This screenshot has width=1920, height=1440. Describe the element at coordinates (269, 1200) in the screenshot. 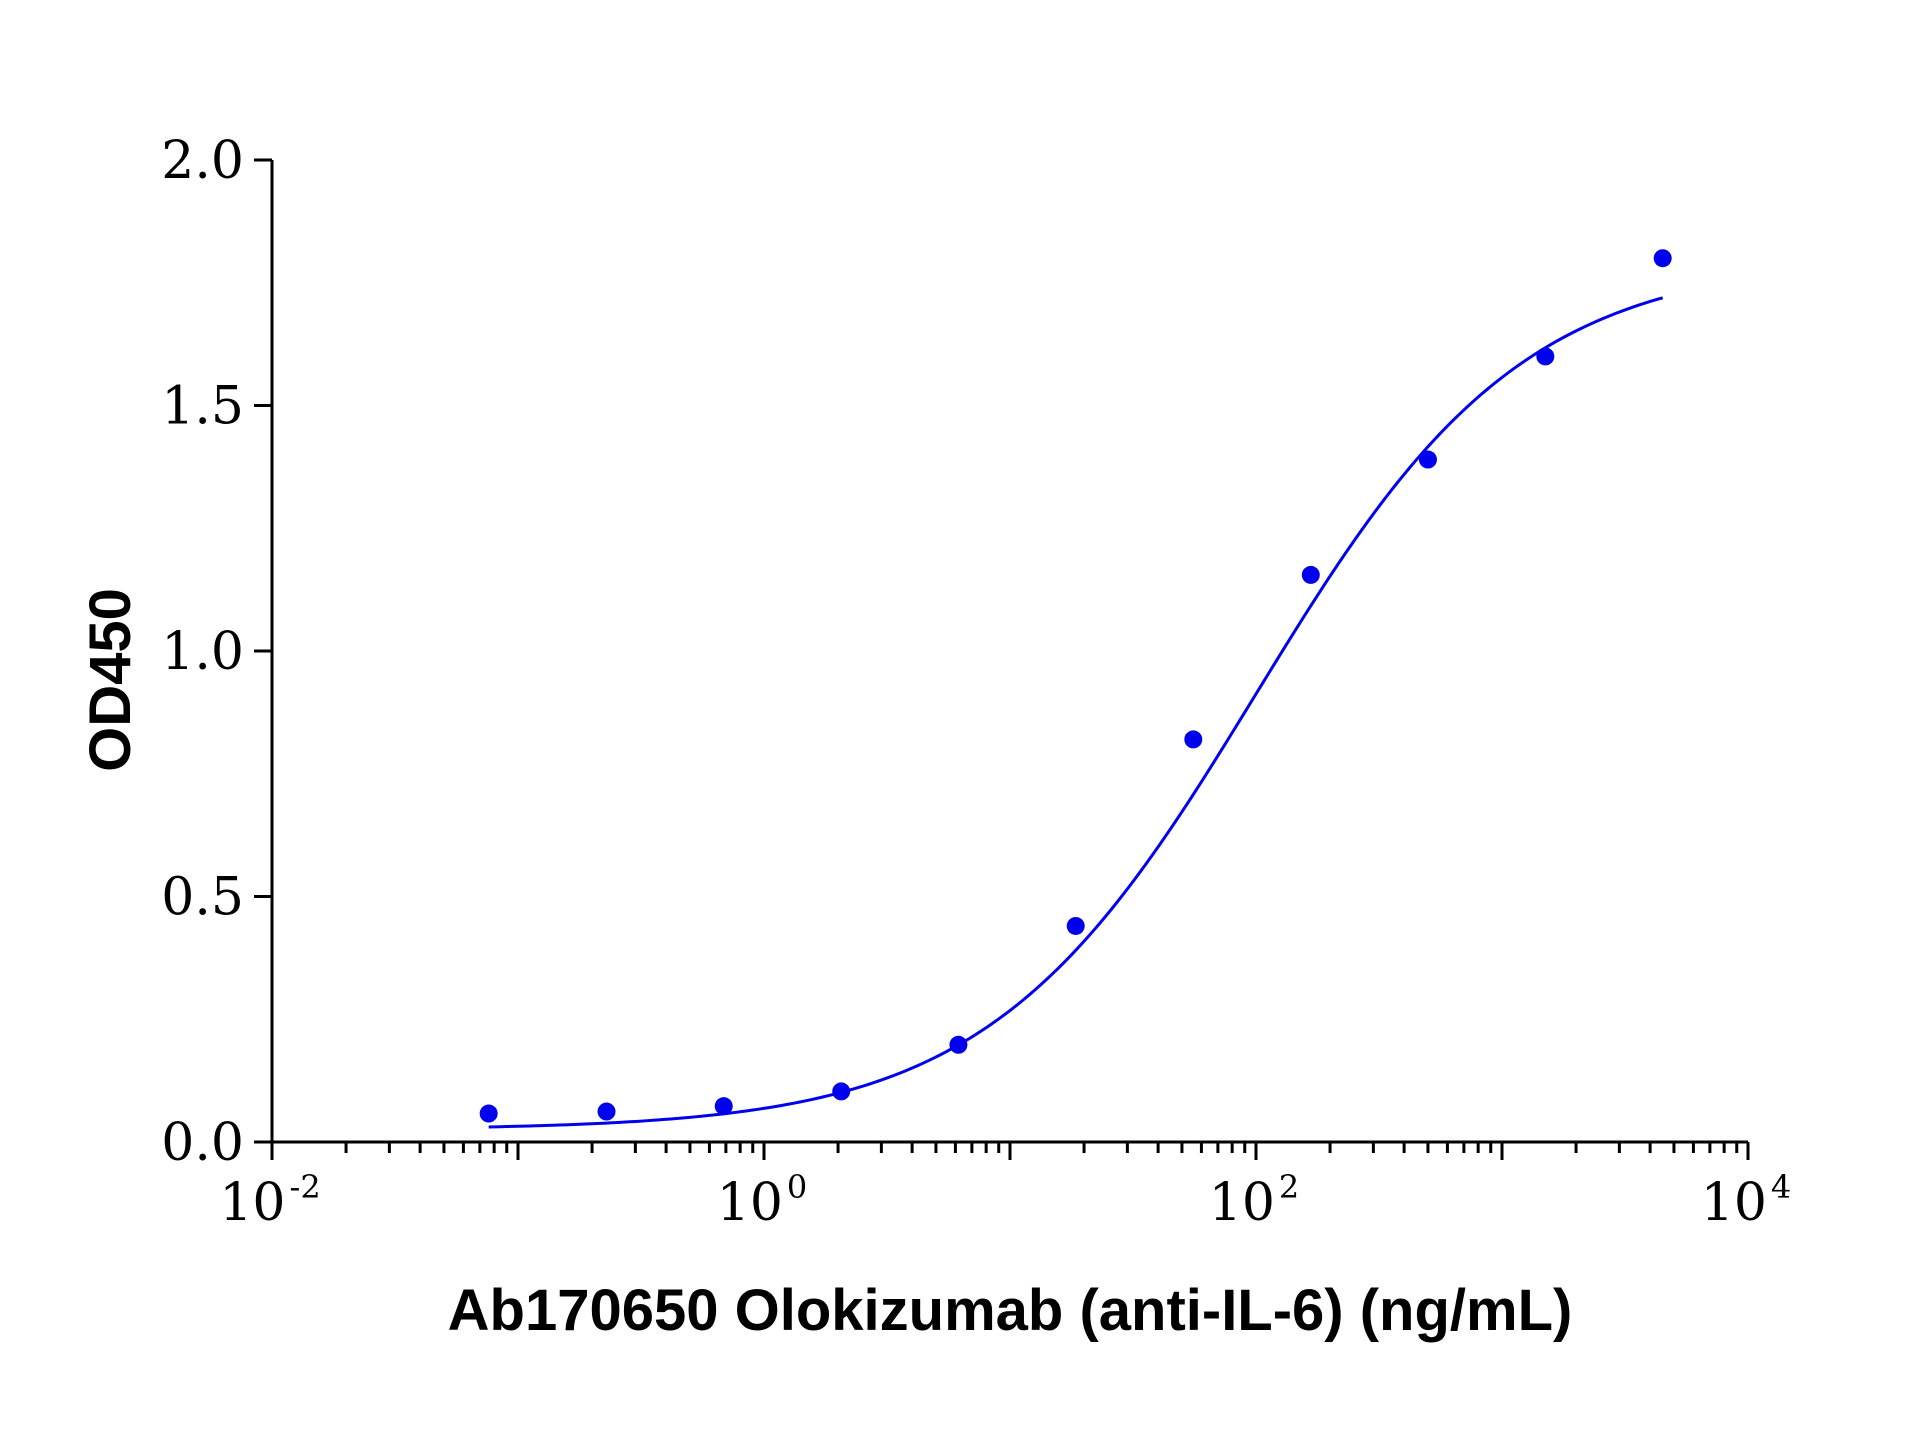

I see `x-tick-label: 10 -2` at that location.